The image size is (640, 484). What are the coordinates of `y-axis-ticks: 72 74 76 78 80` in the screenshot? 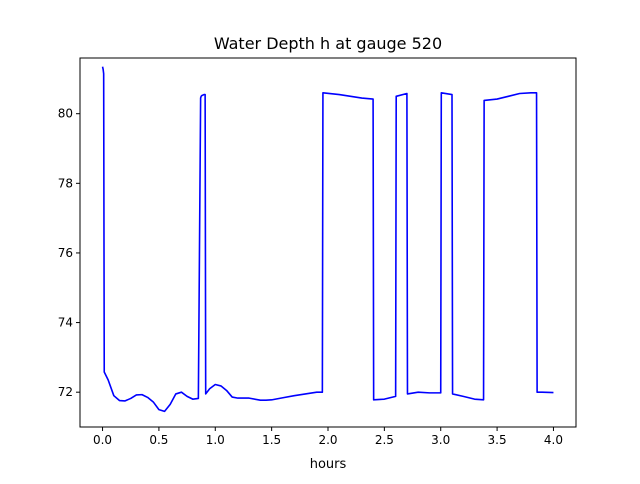 It's located at (69, 253).